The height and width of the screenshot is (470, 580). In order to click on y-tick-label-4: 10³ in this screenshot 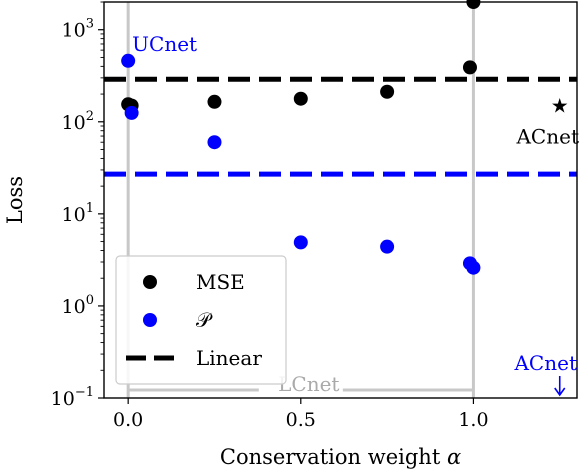, I will do `click(78, 29)`.